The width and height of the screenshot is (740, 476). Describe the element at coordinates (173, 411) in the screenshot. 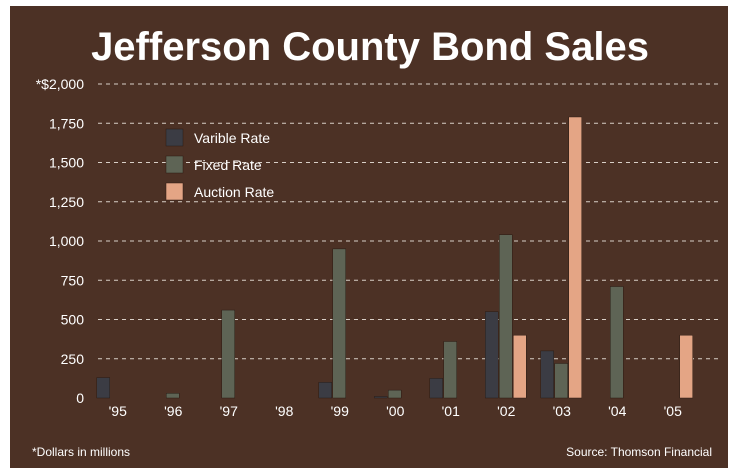

I see `x-tick-label: '96` at that location.